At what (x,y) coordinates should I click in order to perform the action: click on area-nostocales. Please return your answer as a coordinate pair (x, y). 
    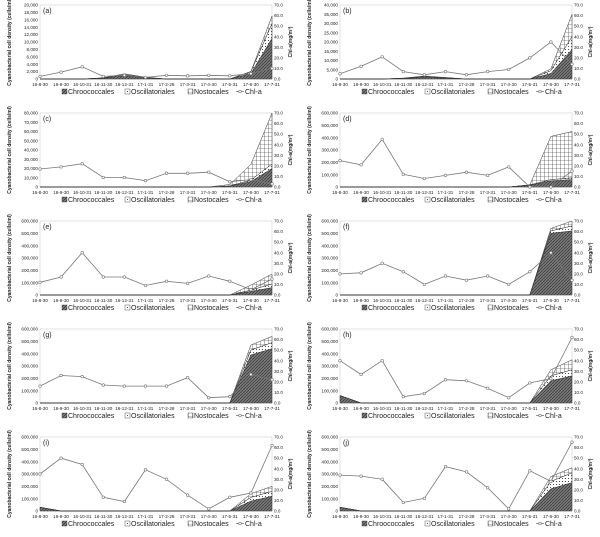
    Looking at the image, I should click on (156, 370).